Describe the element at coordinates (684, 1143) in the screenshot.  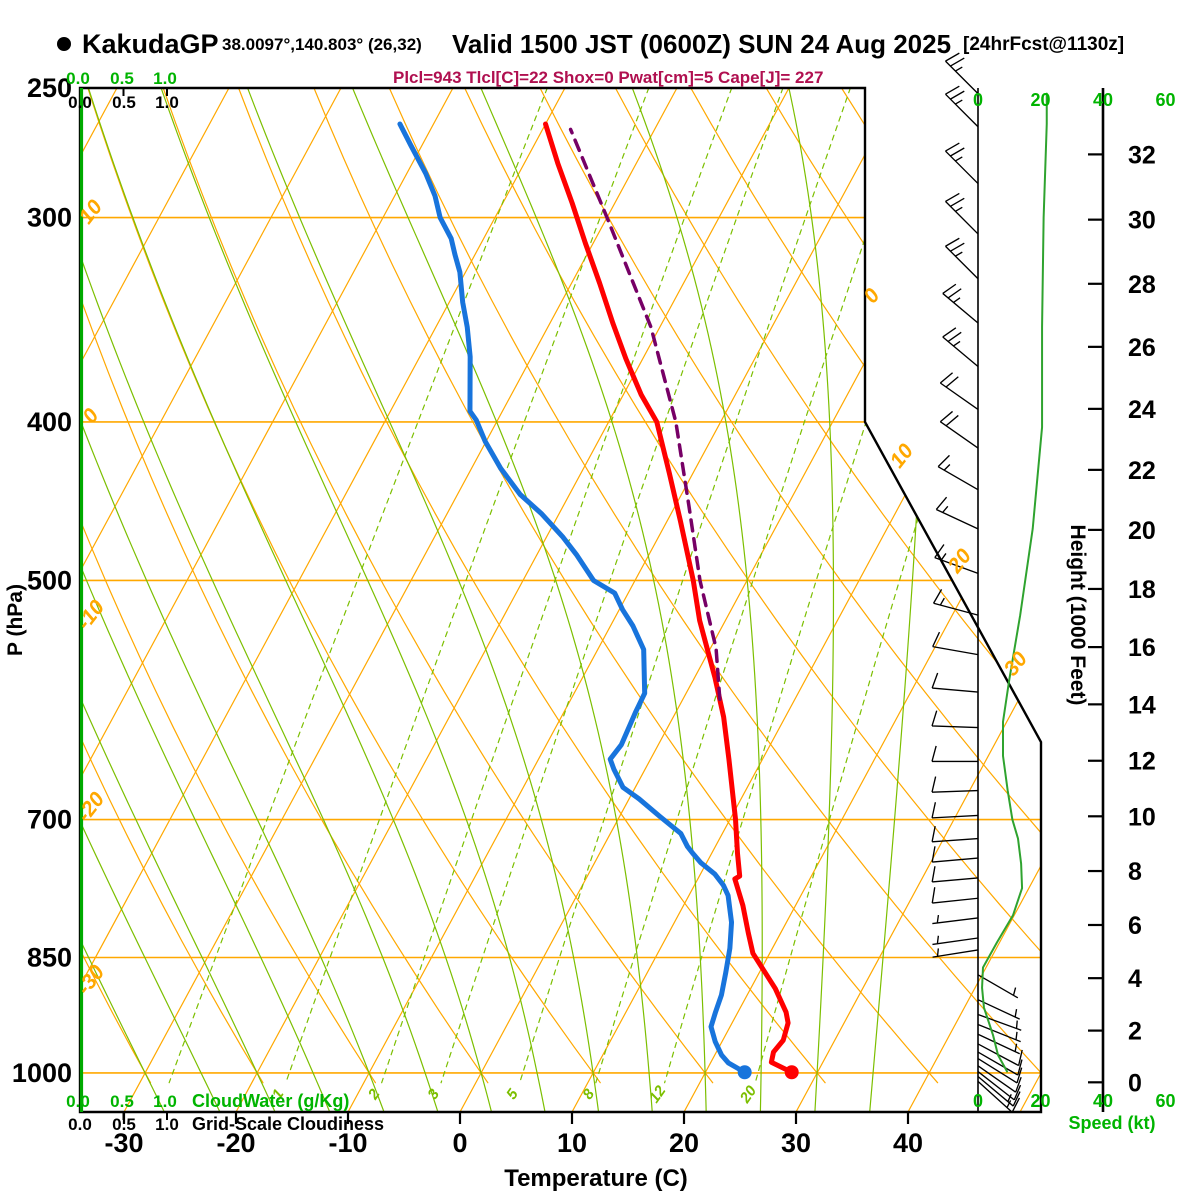
I see `temperature-tick-label: 20` at that location.